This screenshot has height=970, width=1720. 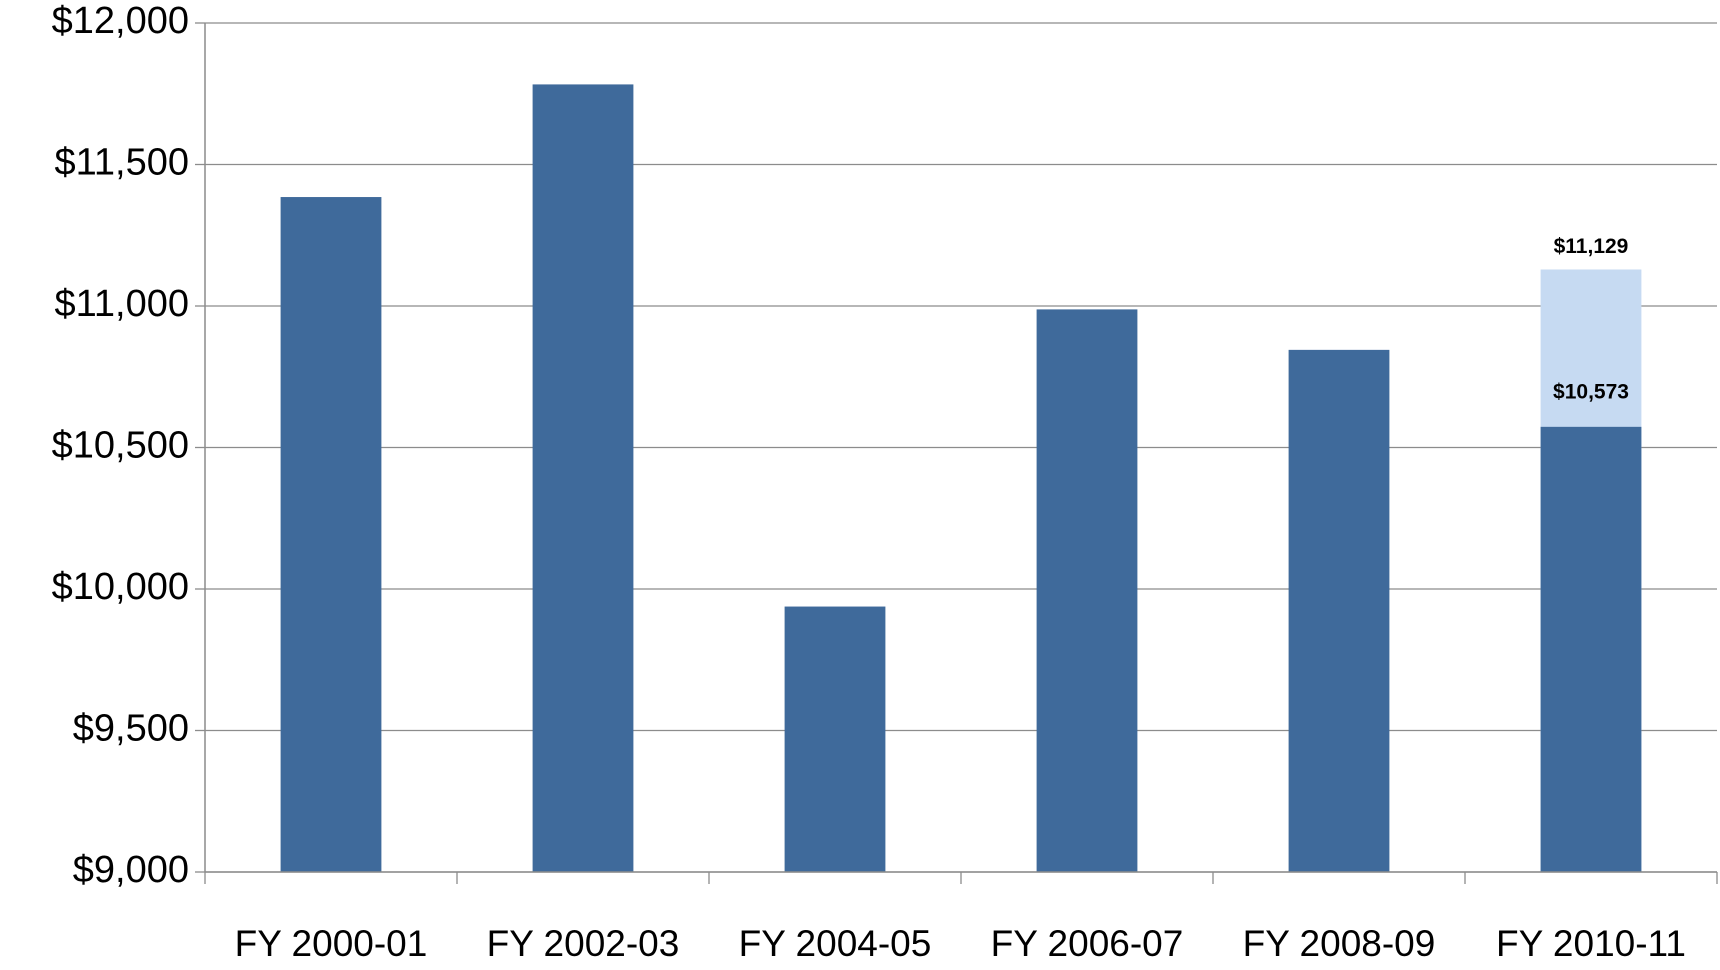 I want to click on y-tick-label: $12,000, so click(x=120, y=21).